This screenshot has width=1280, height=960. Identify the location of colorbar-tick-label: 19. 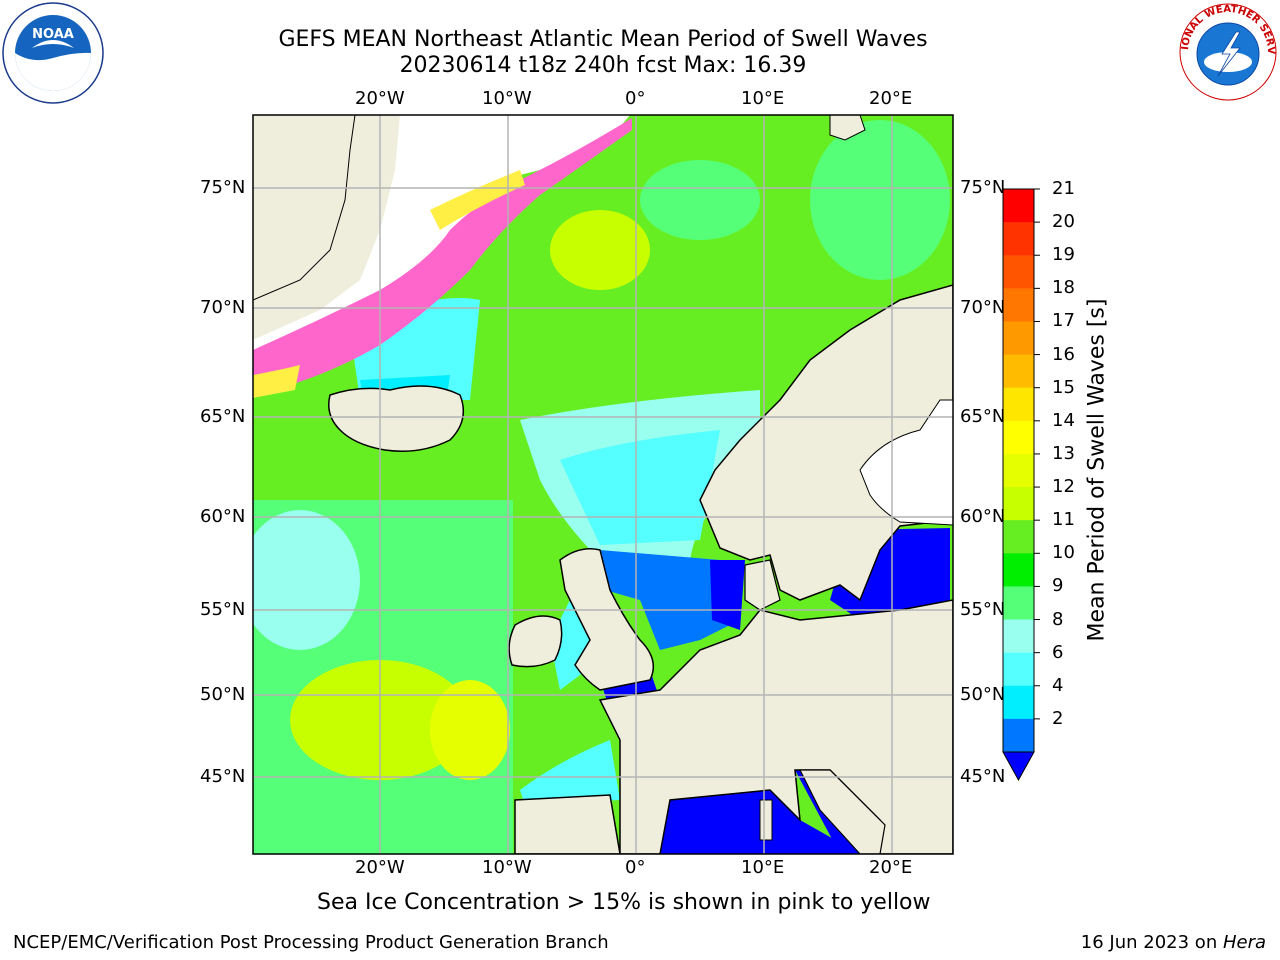
(1063, 255).